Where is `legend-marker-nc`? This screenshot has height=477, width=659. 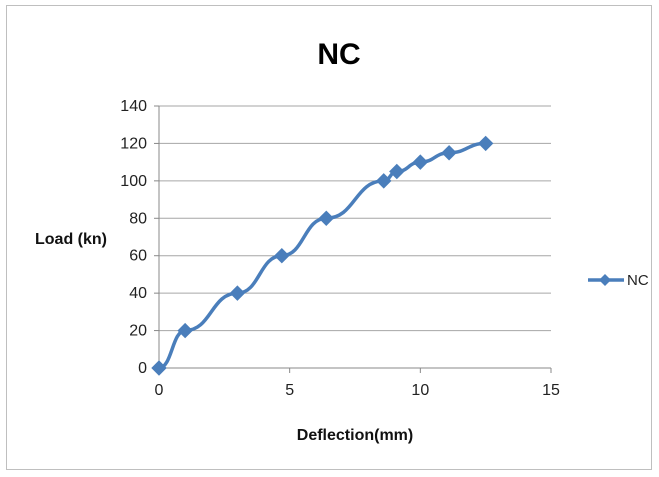
legend-marker-nc is located at coordinates (605, 280).